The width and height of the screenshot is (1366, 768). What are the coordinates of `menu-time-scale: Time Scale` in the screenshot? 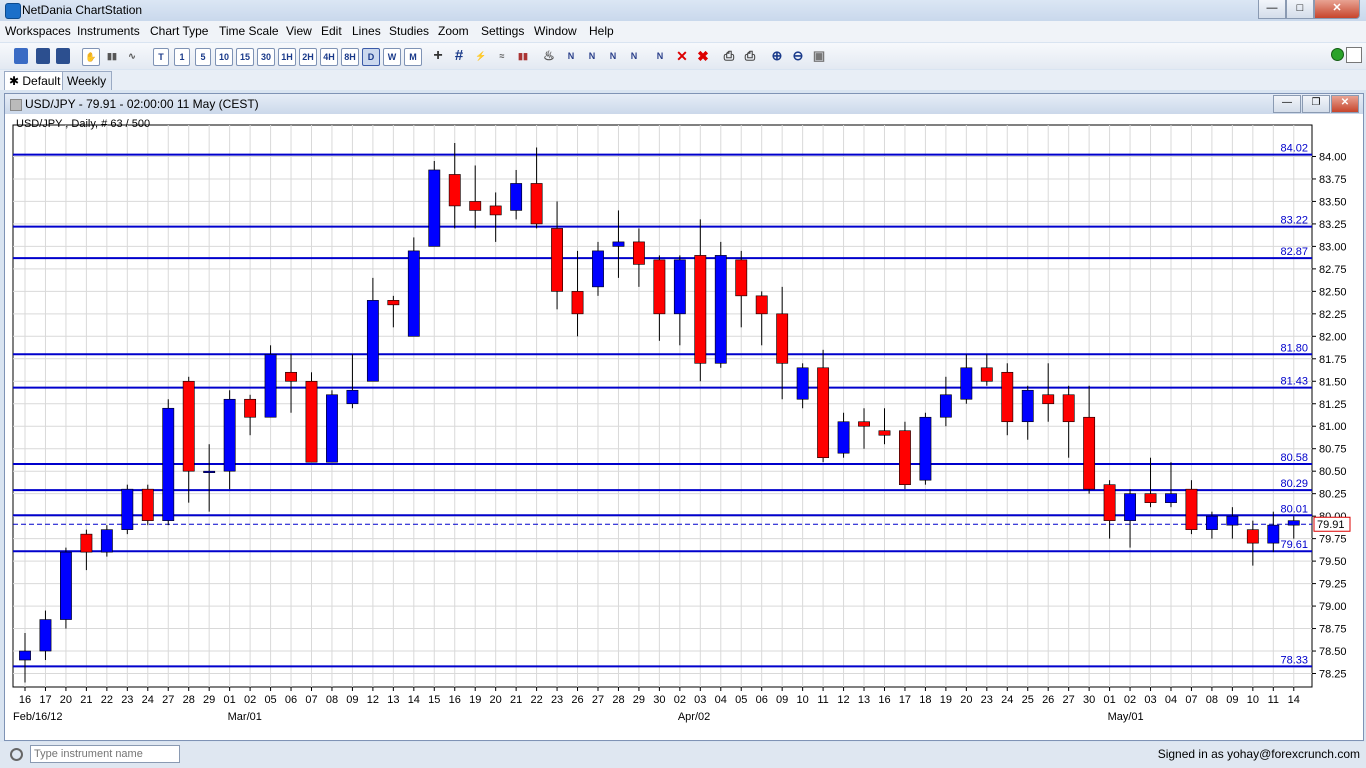 It's located at (249, 31).